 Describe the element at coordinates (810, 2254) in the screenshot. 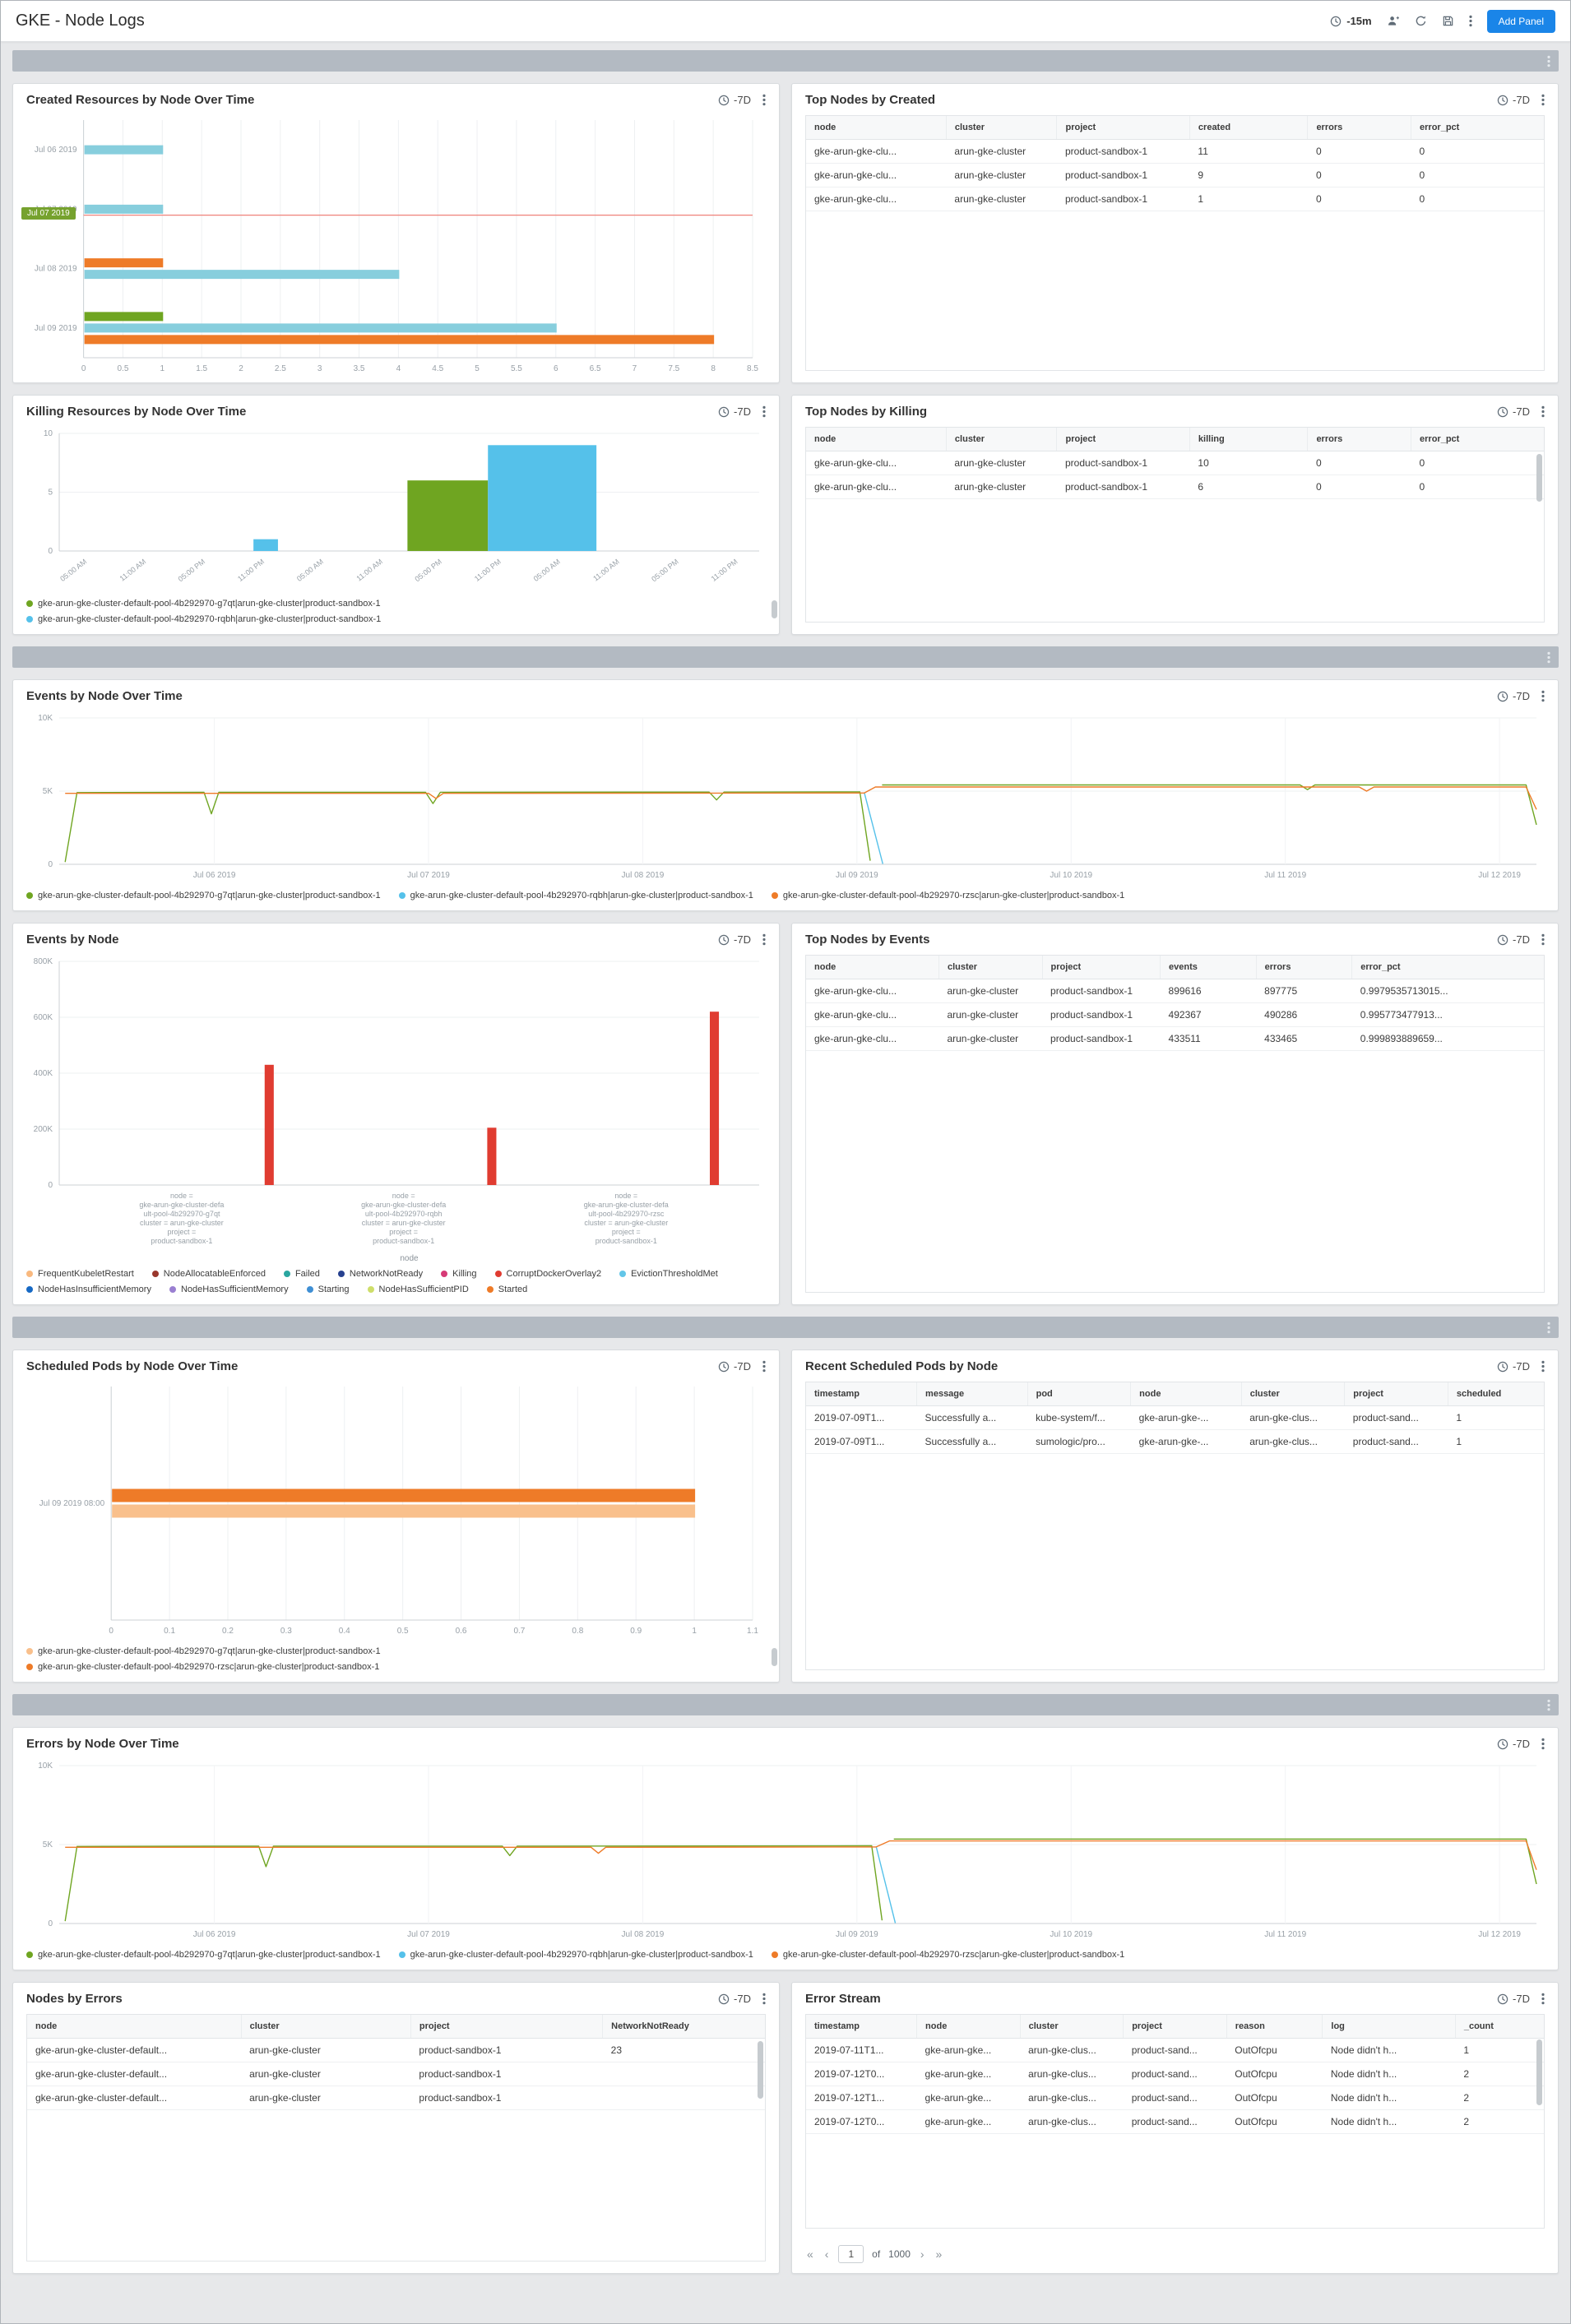

I see `pagination-first-button: «` at that location.